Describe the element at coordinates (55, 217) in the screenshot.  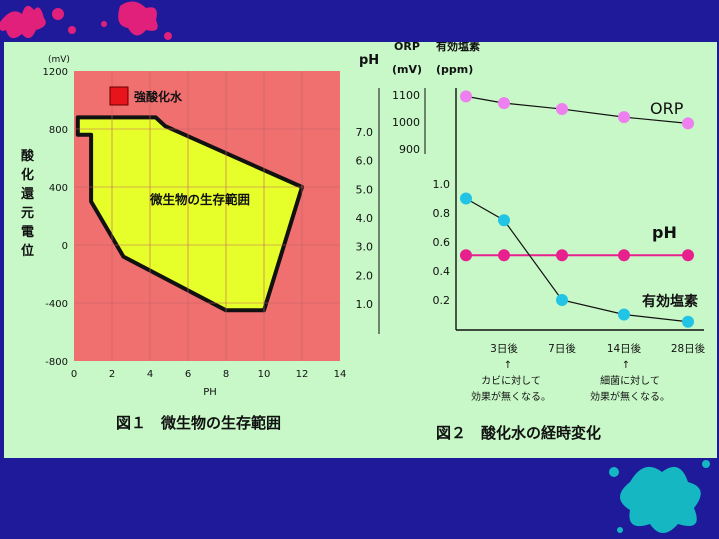
I see `figure1-y-tick-labels: 1200 800 400 0 -400 -800` at that location.